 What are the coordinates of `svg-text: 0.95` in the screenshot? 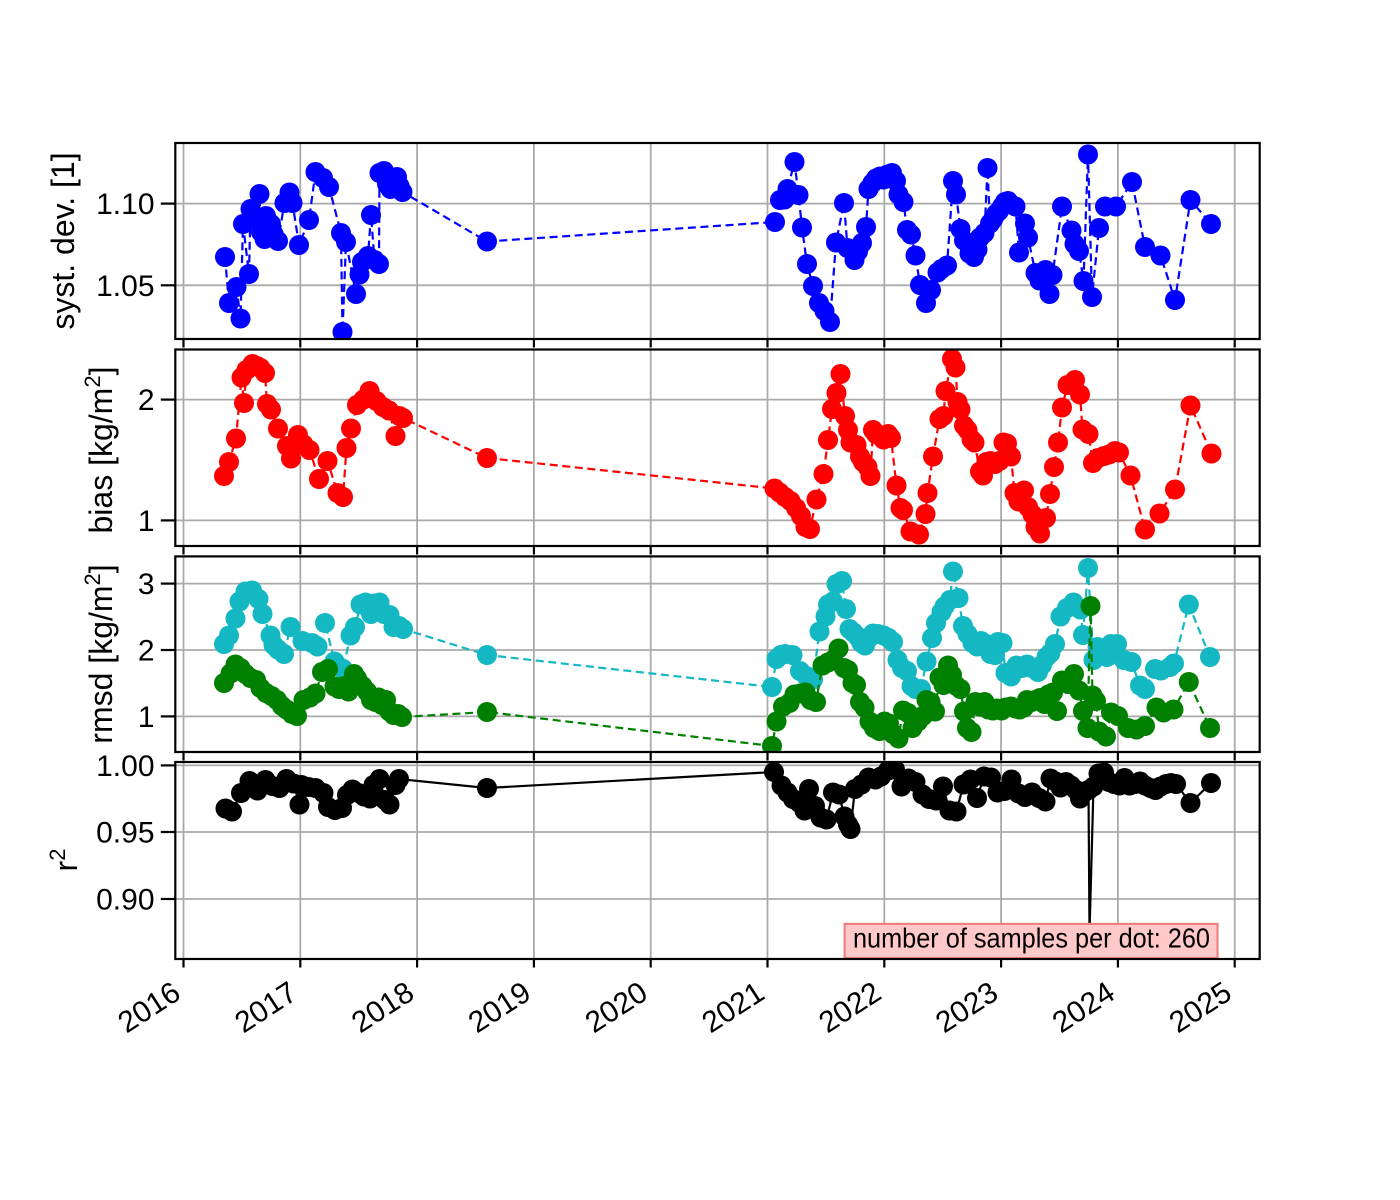 It's located at (125, 833).